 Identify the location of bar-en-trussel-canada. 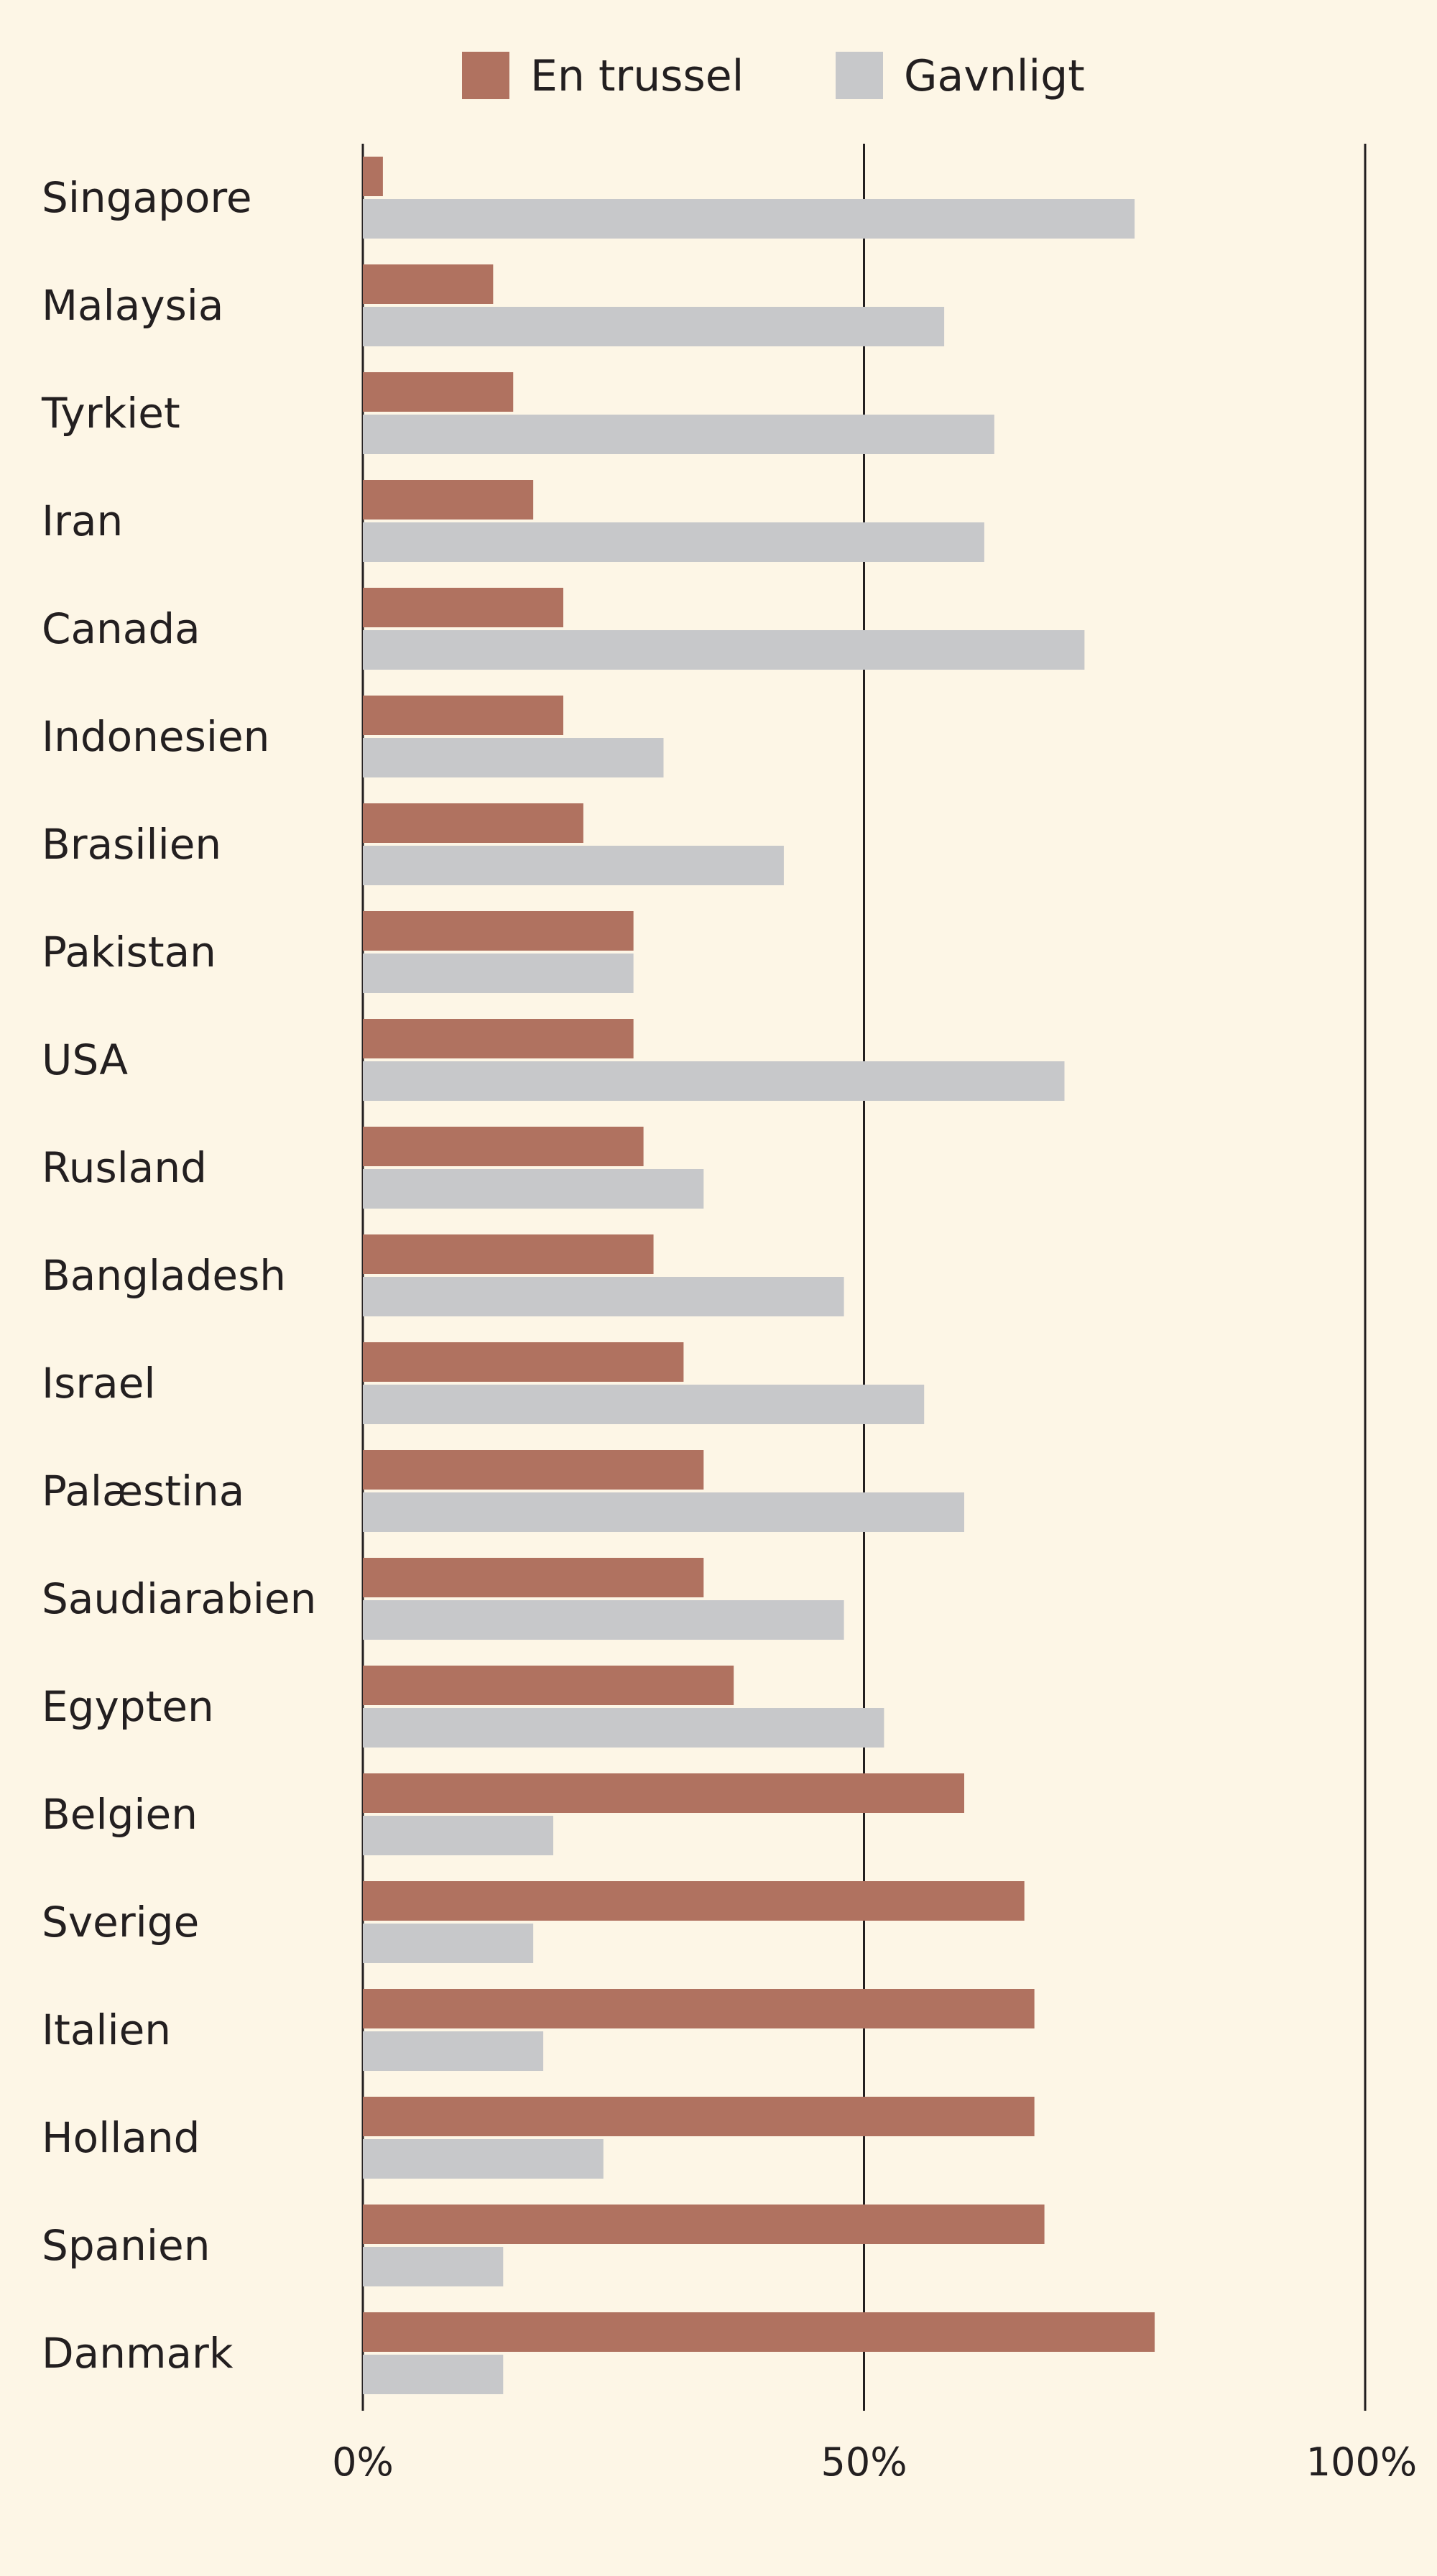
(463, 607).